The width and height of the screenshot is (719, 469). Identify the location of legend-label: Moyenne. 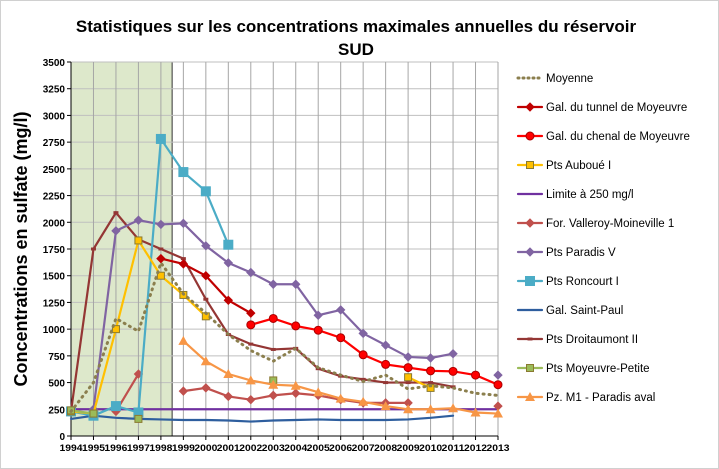
(569, 79).